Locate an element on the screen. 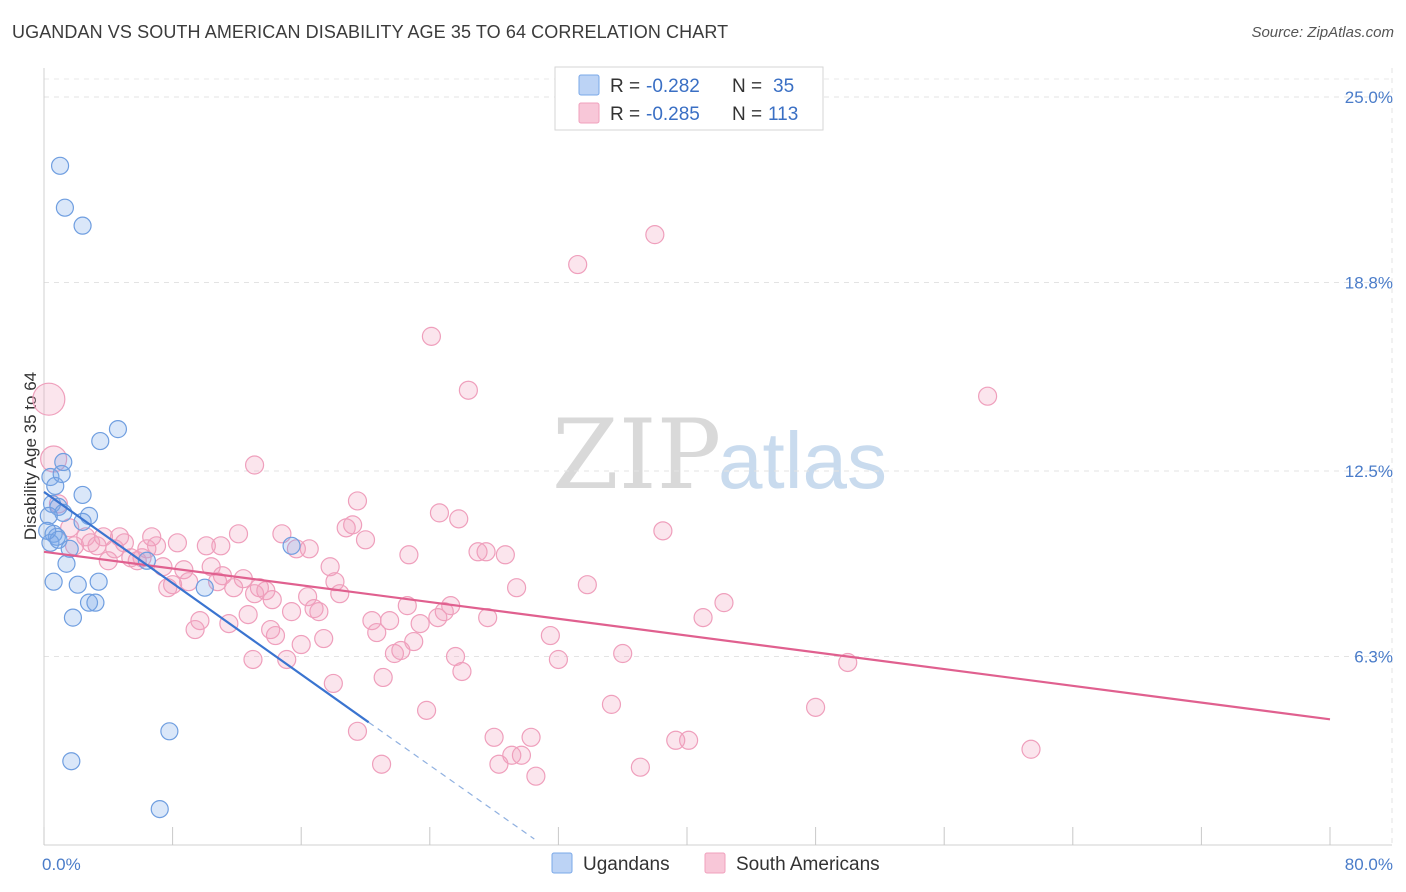 This screenshot has height=892, width=1406. legend-box is located at coordinates (689, 98).